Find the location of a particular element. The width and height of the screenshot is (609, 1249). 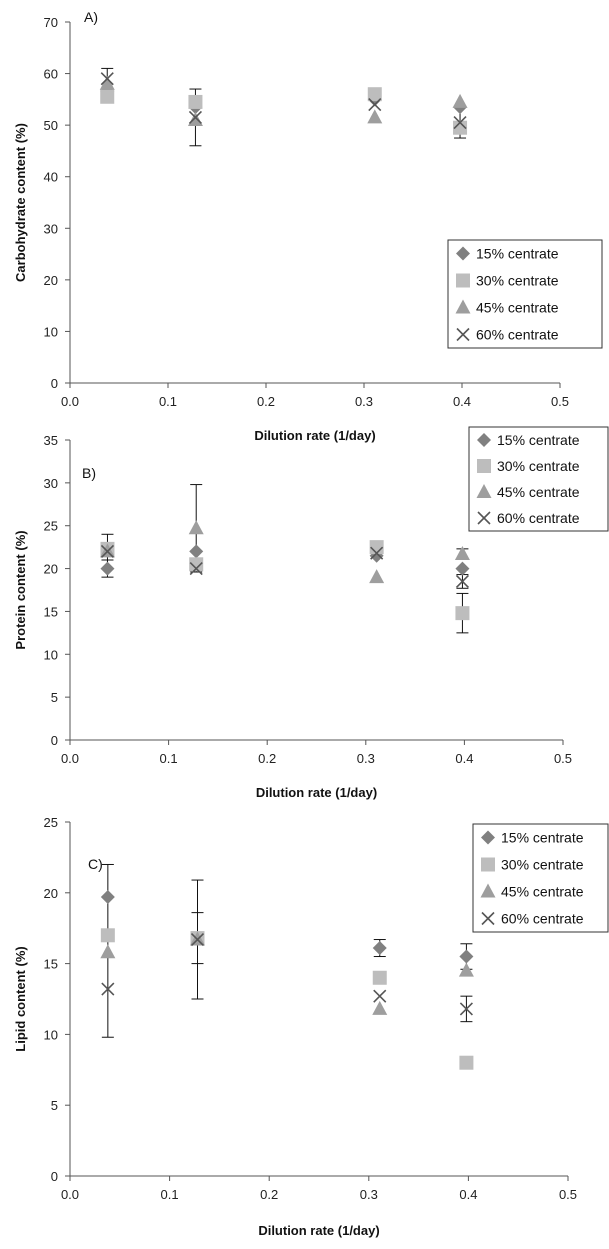

y-tick-label: 15 is located at coordinates (51, 964).